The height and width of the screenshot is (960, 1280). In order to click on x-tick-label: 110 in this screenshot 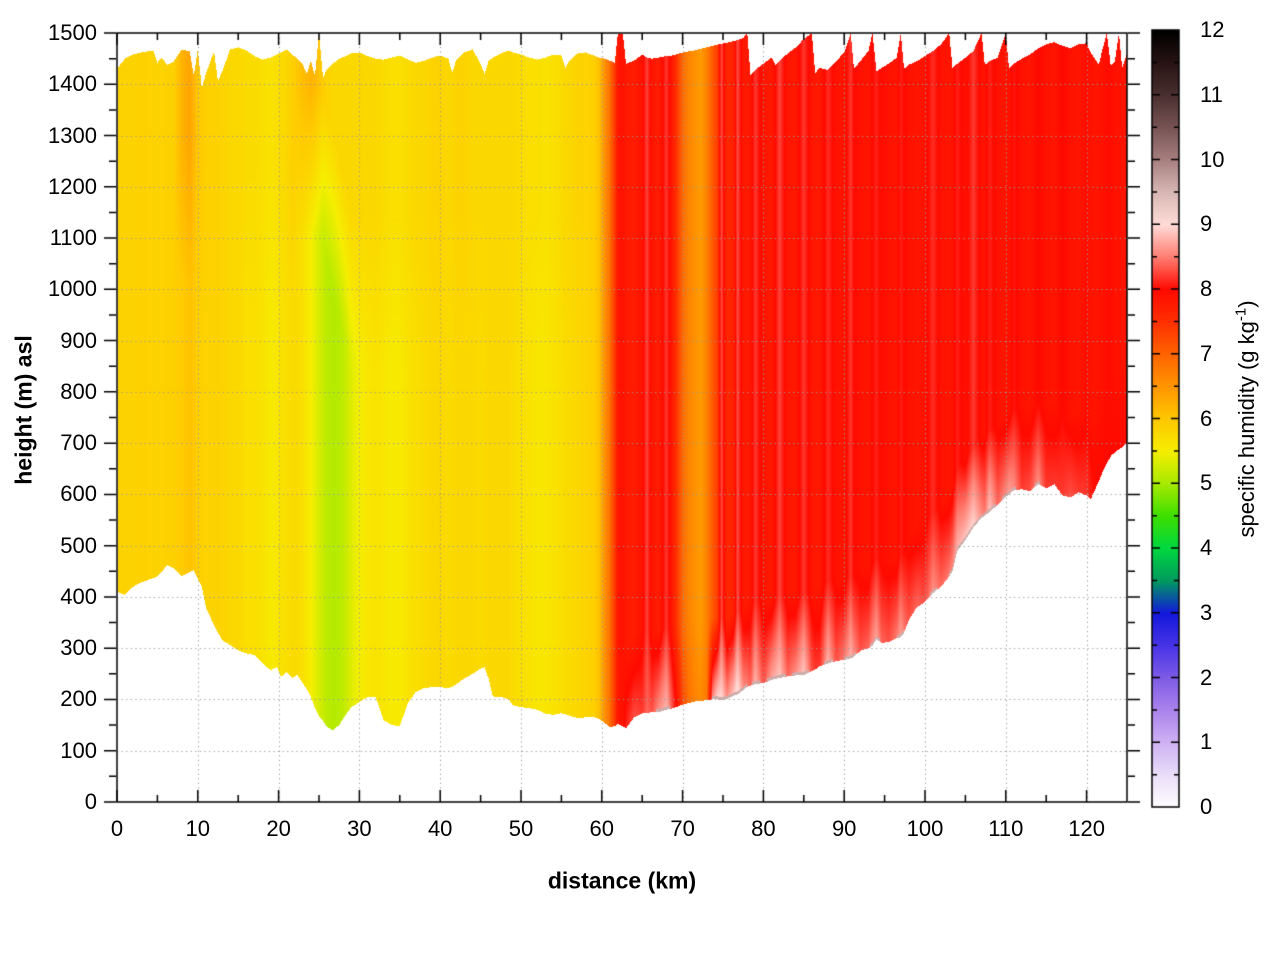, I will do `click(1006, 828)`.